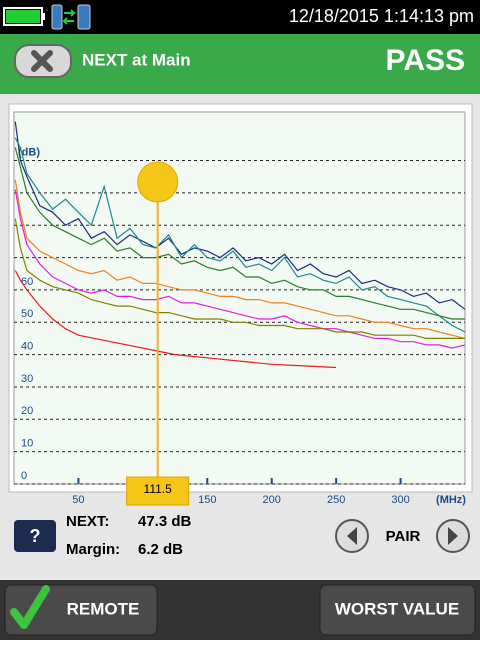 The width and height of the screenshot is (480, 645). What do you see at coordinates (403, 536) in the screenshot?
I see `pair-label: PAIR` at bounding box center [403, 536].